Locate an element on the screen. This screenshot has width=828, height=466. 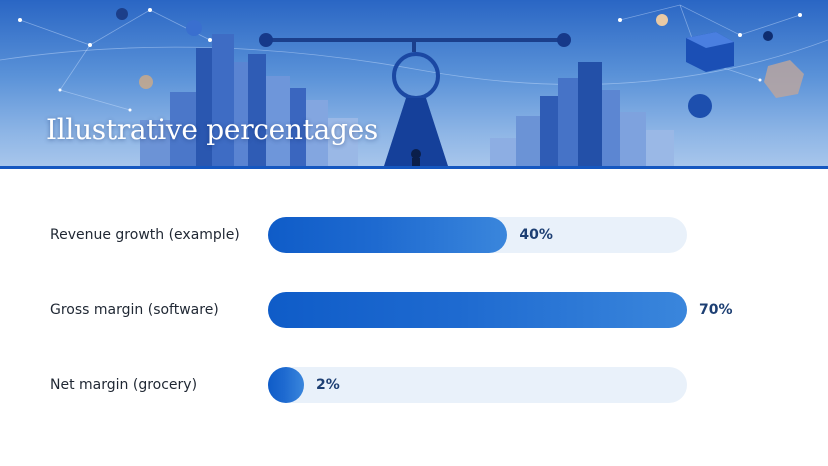
bar-row: Net margin (grocery) 2% is located at coordinates (414, 385).